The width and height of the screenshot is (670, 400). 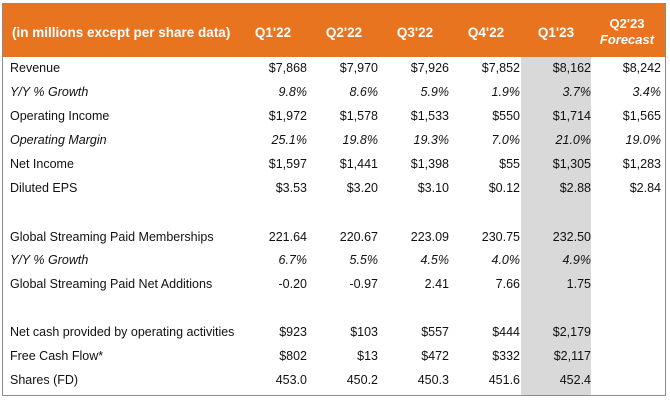 What do you see at coordinates (287, 68) in the screenshot?
I see `cell-q1-22: $7,868` at bounding box center [287, 68].